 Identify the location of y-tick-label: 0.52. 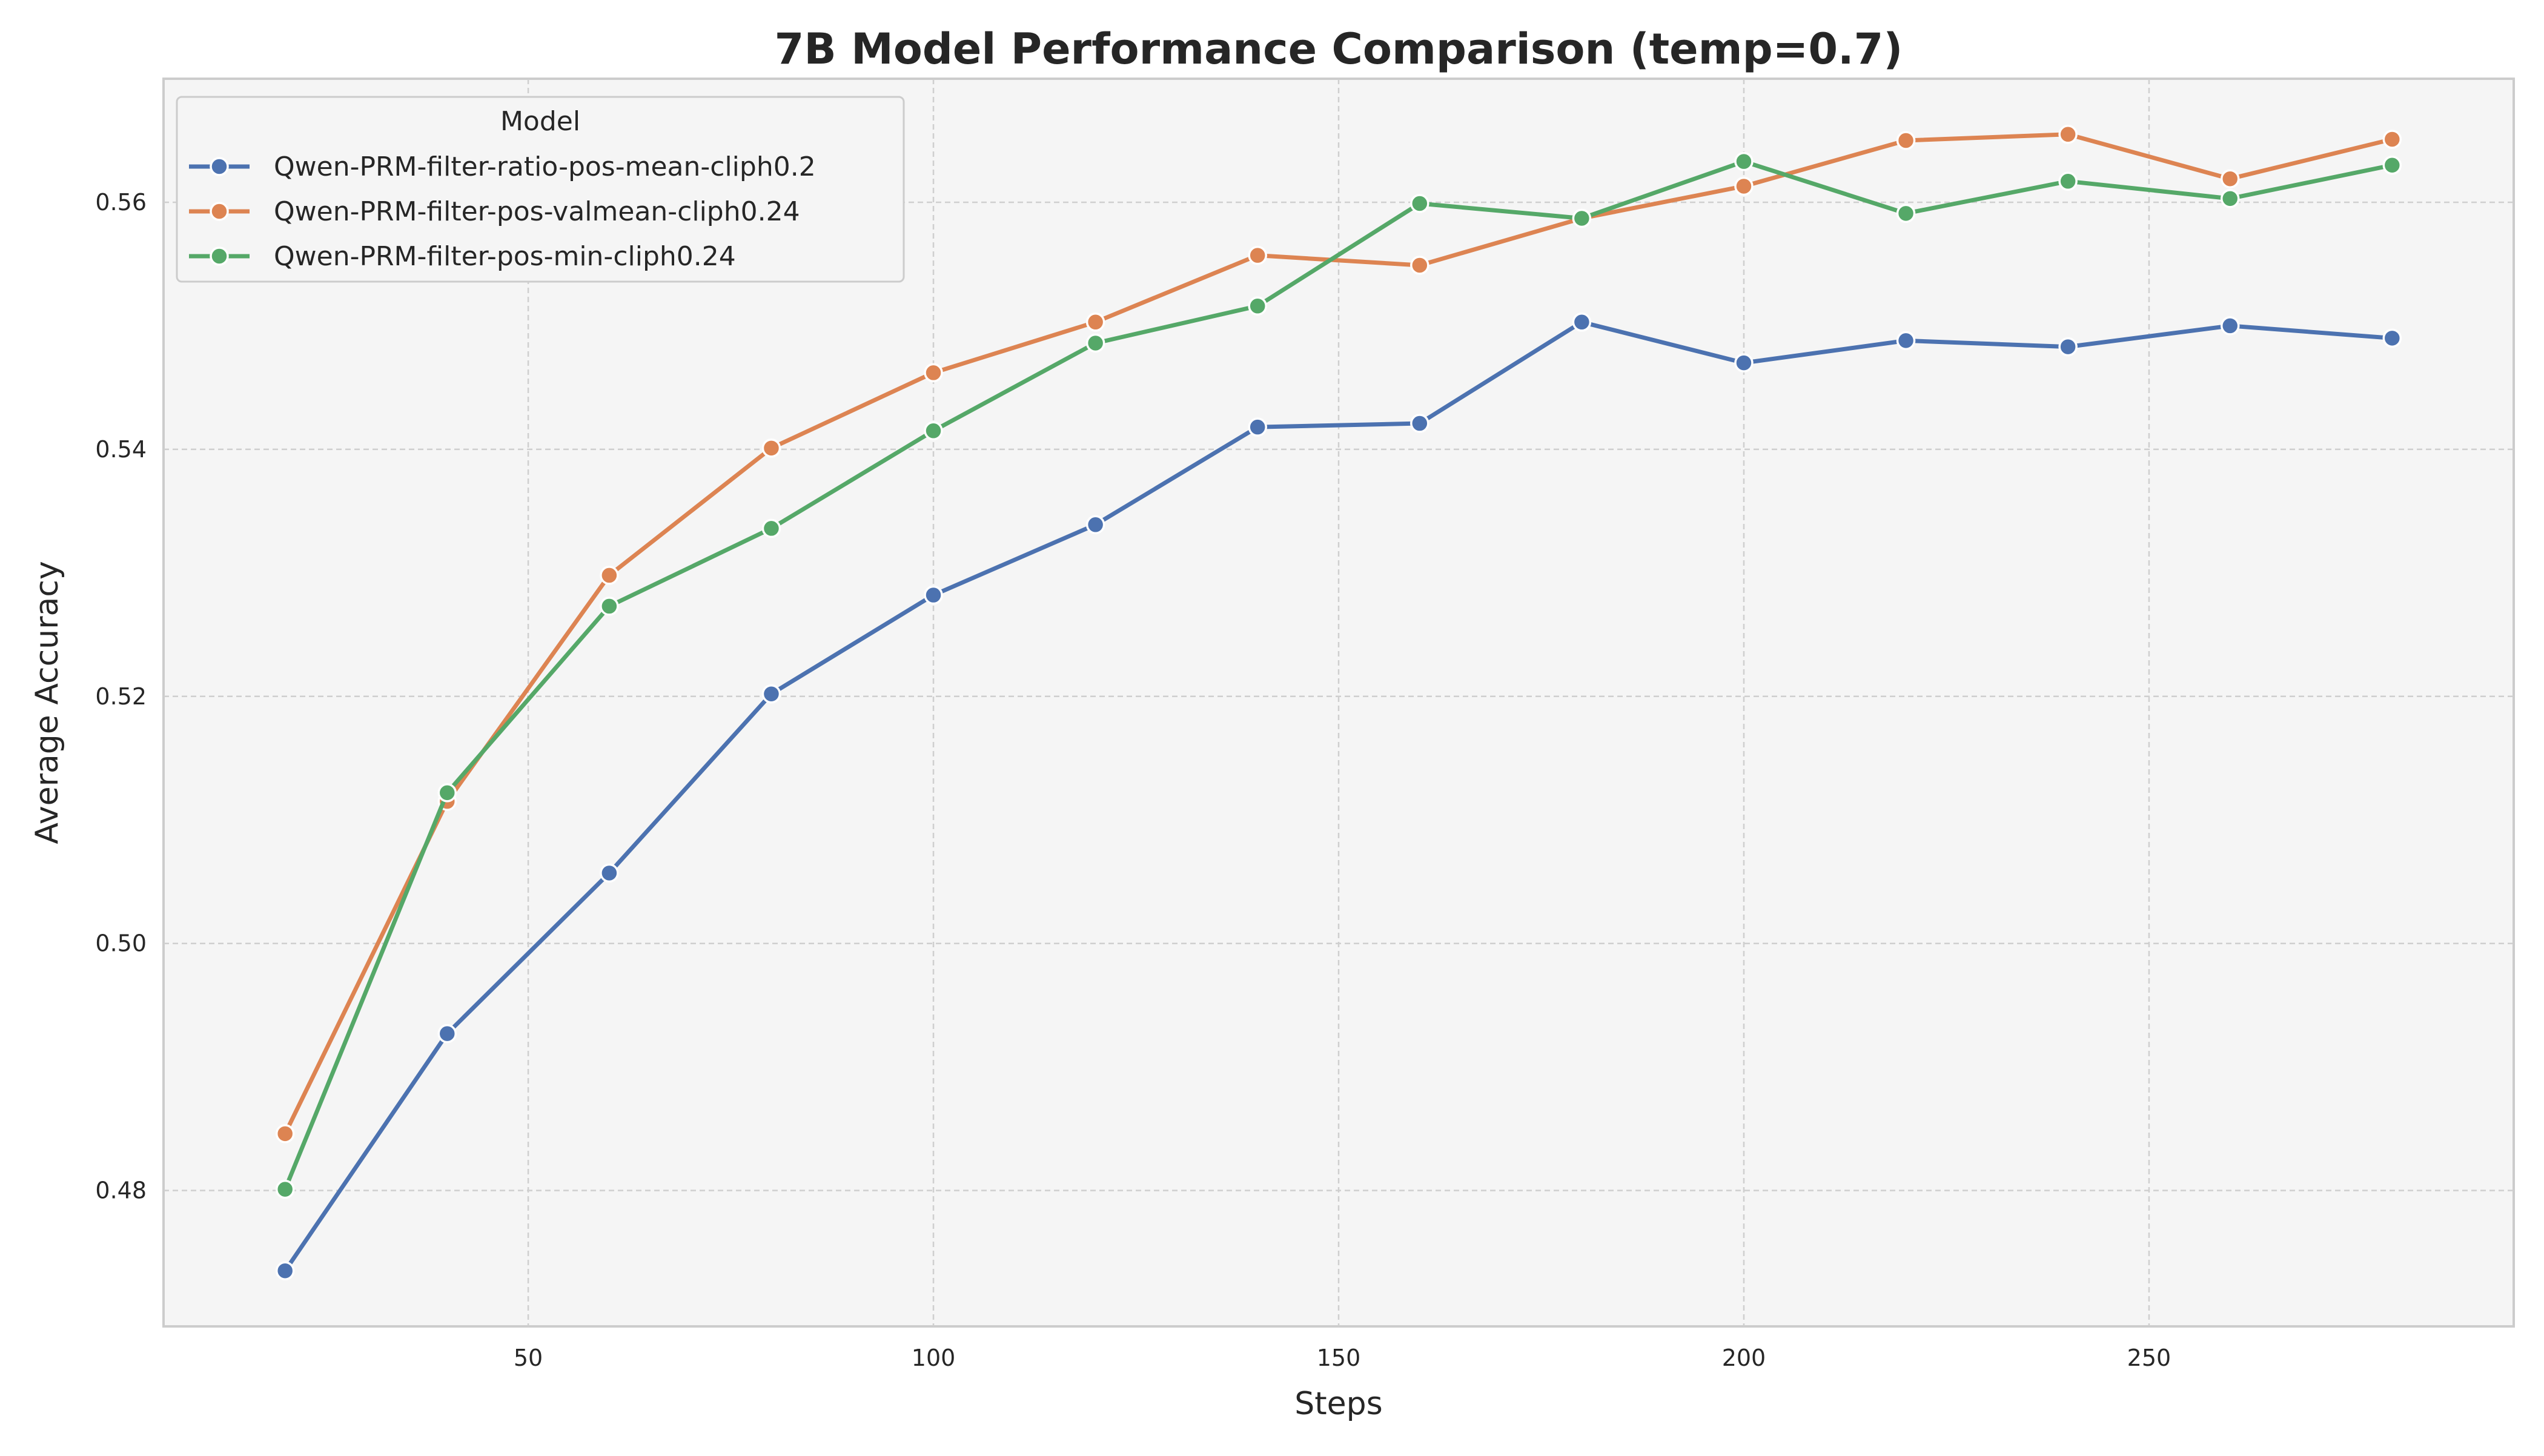
(121, 696).